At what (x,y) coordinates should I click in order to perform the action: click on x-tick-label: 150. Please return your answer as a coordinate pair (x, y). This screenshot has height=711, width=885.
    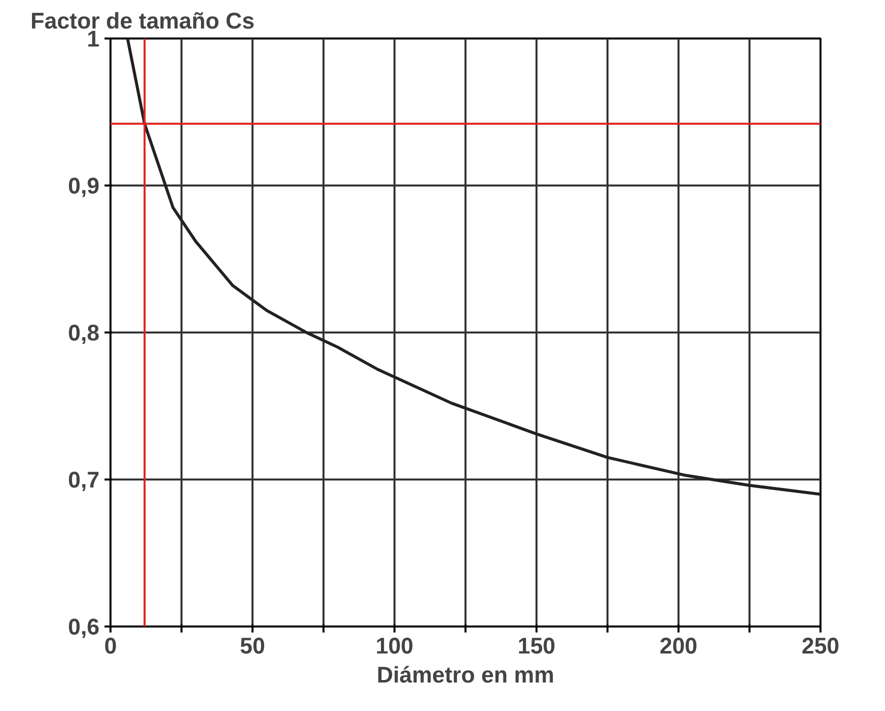
    Looking at the image, I should click on (537, 645).